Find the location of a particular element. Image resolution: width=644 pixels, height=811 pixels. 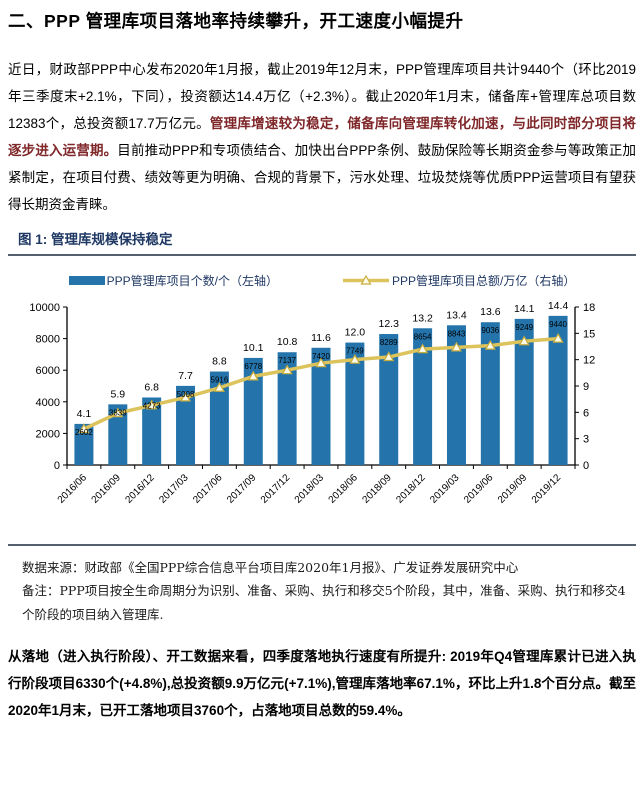

line-value-label: 13.6 is located at coordinates (490, 312).